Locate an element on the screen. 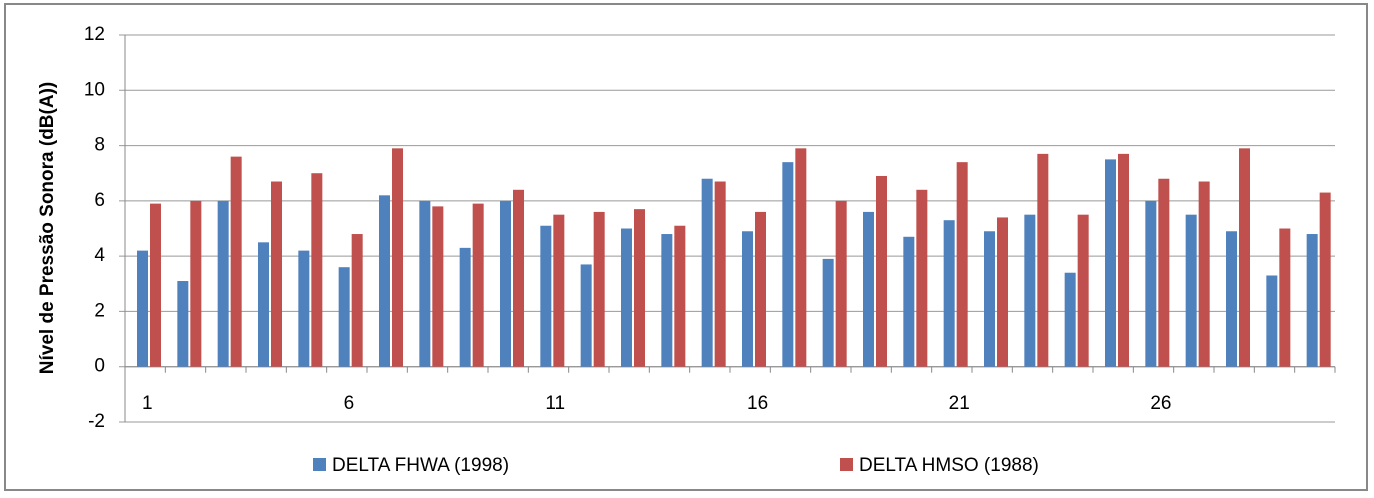 Image resolution: width=1374 pixels, height=498 pixels. y-tick-label: 0 is located at coordinates (99, 366).